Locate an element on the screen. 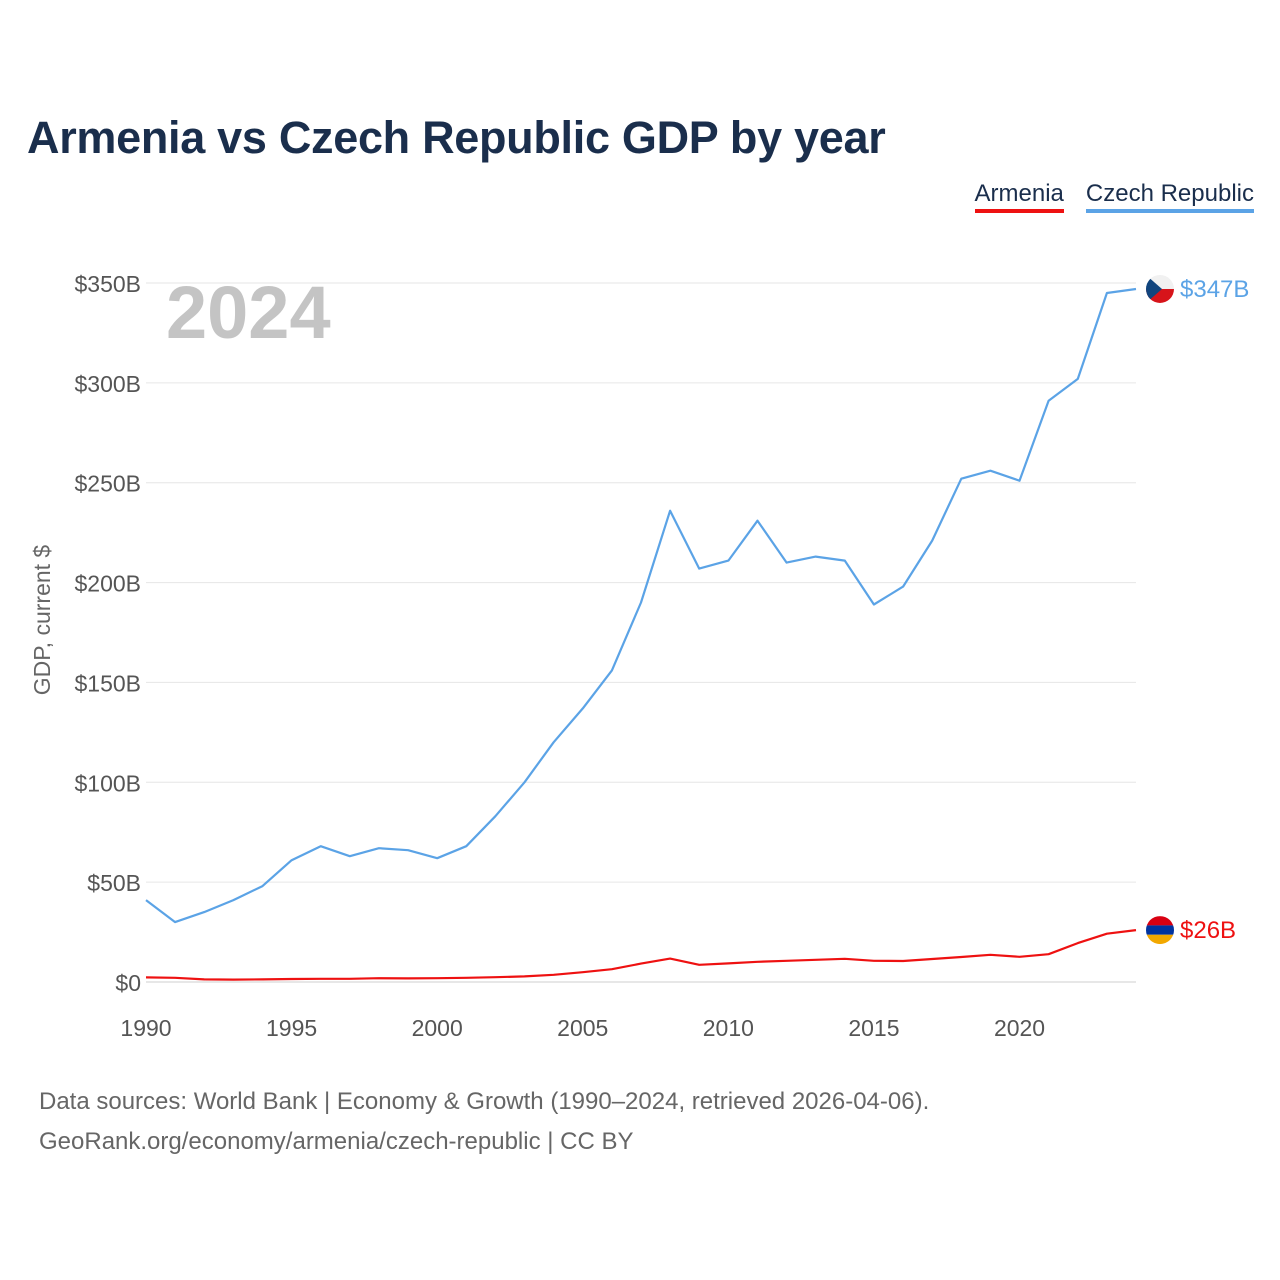 The height and width of the screenshot is (1280, 1280). x-tick-label: 2015 is located at coordinates (873, 1028).